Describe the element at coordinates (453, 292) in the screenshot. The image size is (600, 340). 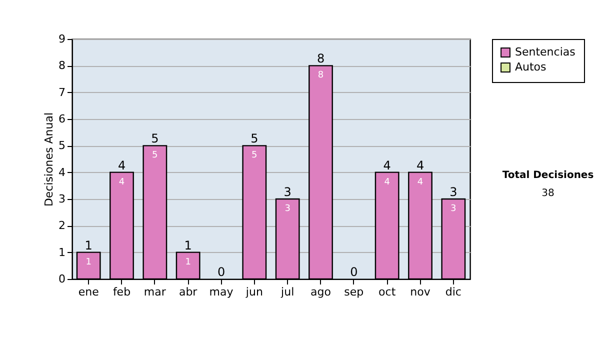
I see `x-tick-label: dic` at that location.